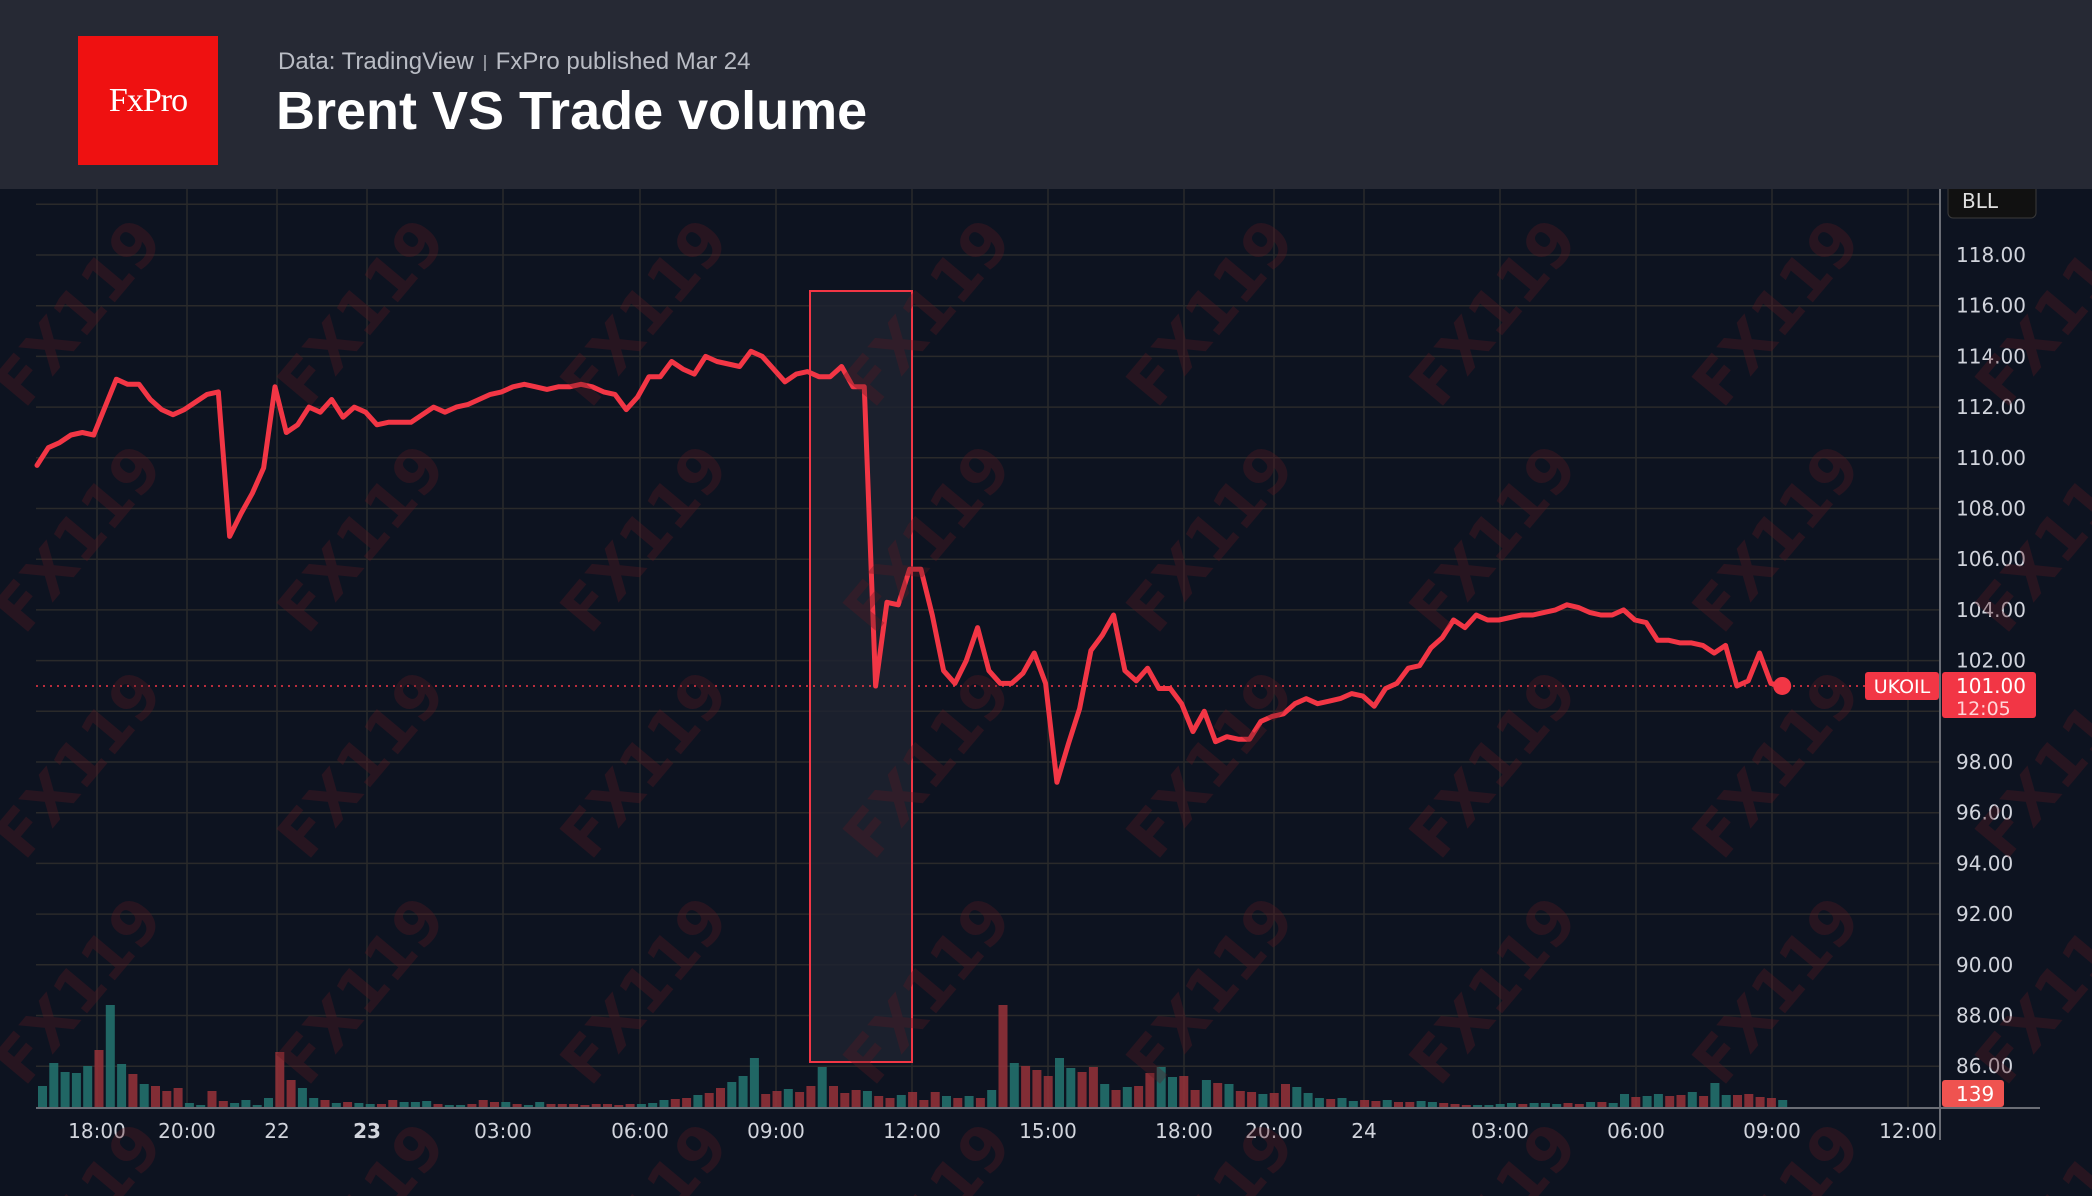  Describe the element at coordinates (1984, 813) in the screenshot. I see `svg-text: 96.00` at that location.